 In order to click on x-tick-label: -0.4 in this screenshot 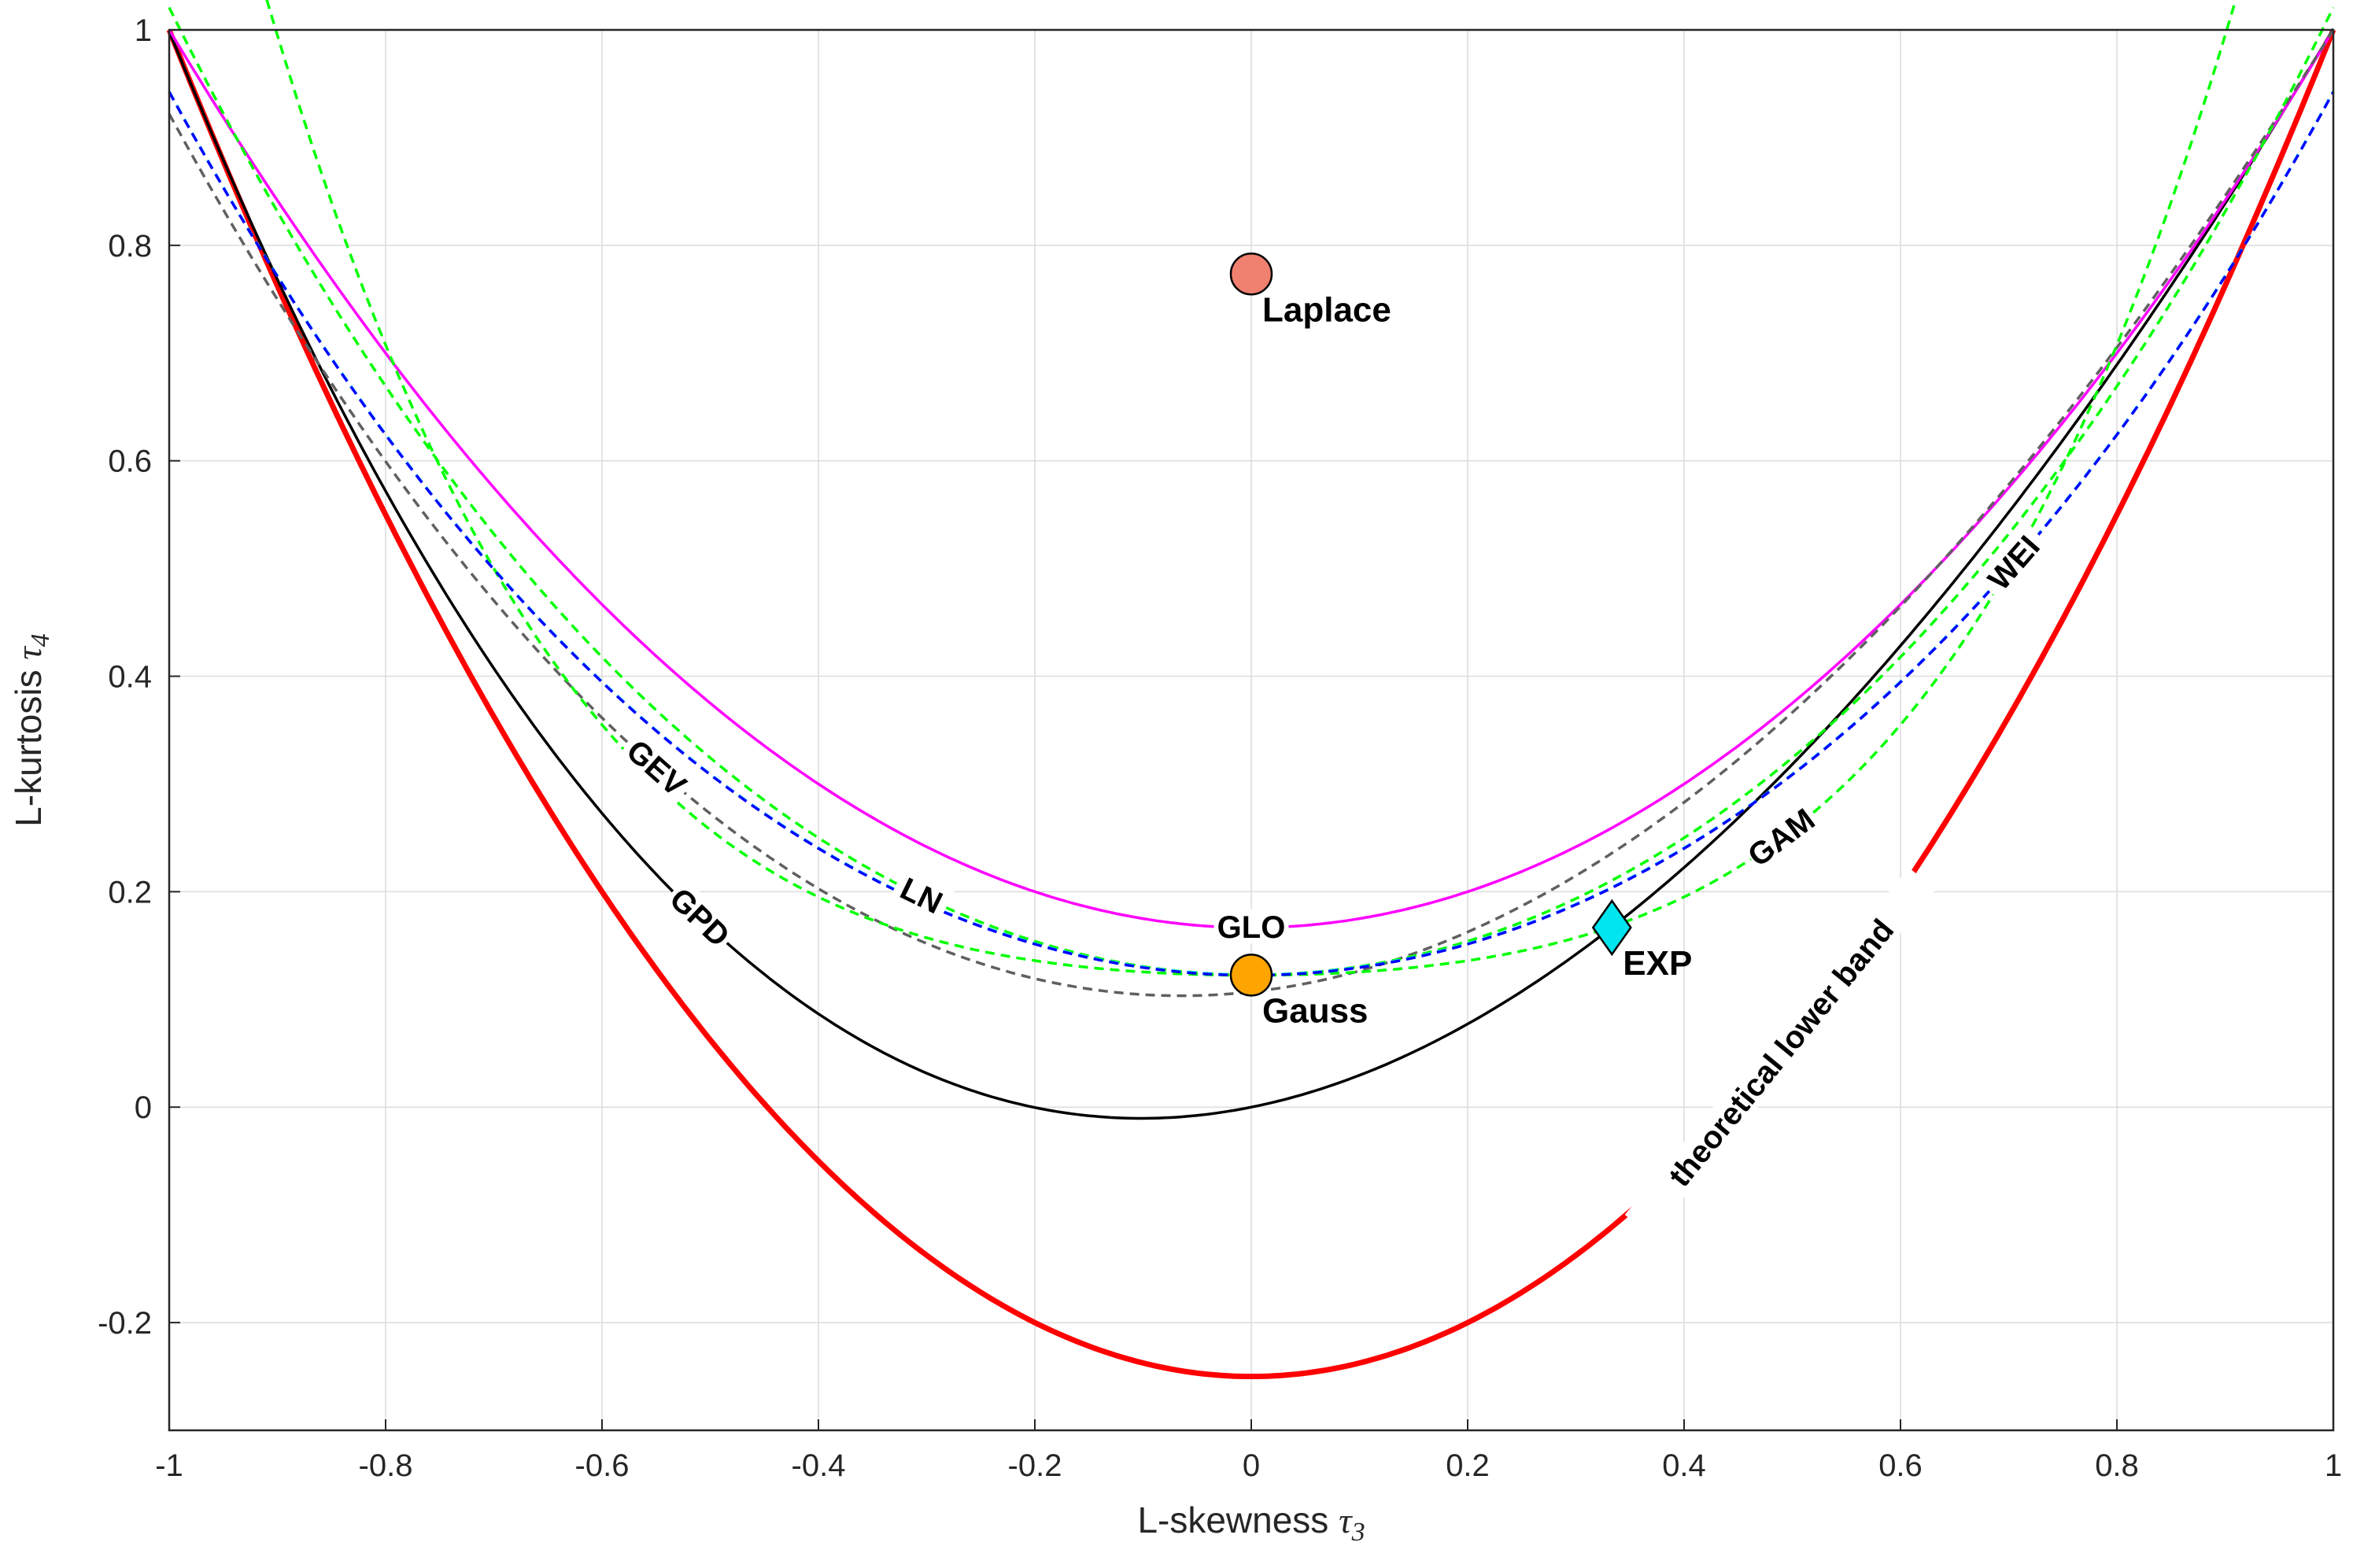, I will do `click(819, 1465)`.